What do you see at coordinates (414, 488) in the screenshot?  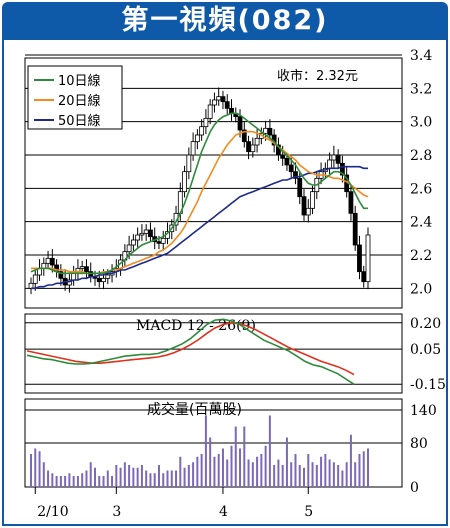 I see `volume-tick-label: 0` at bounding box center [414, 488].